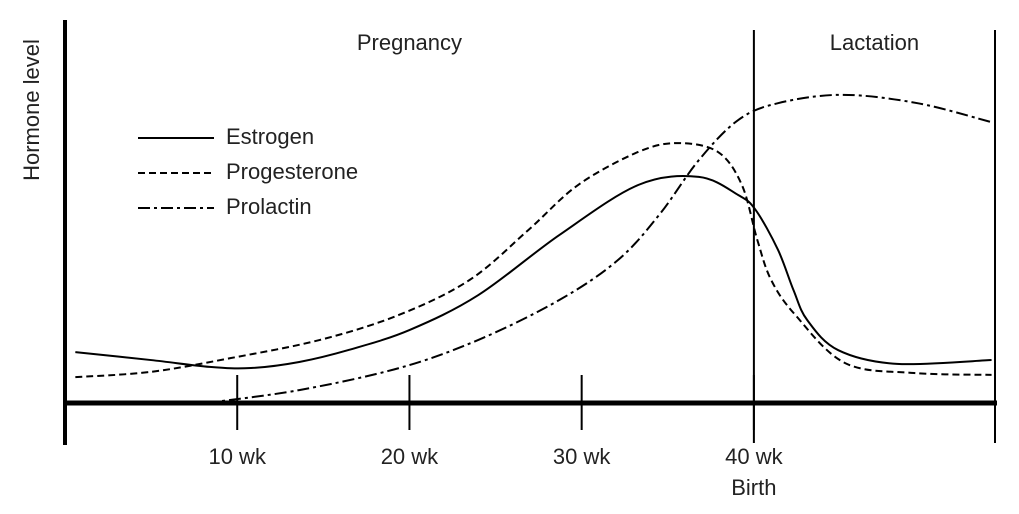 The width and height of the screenshot is (1019, 514). I want to click on y-axis-label: Hormone level, so click(31, 110).